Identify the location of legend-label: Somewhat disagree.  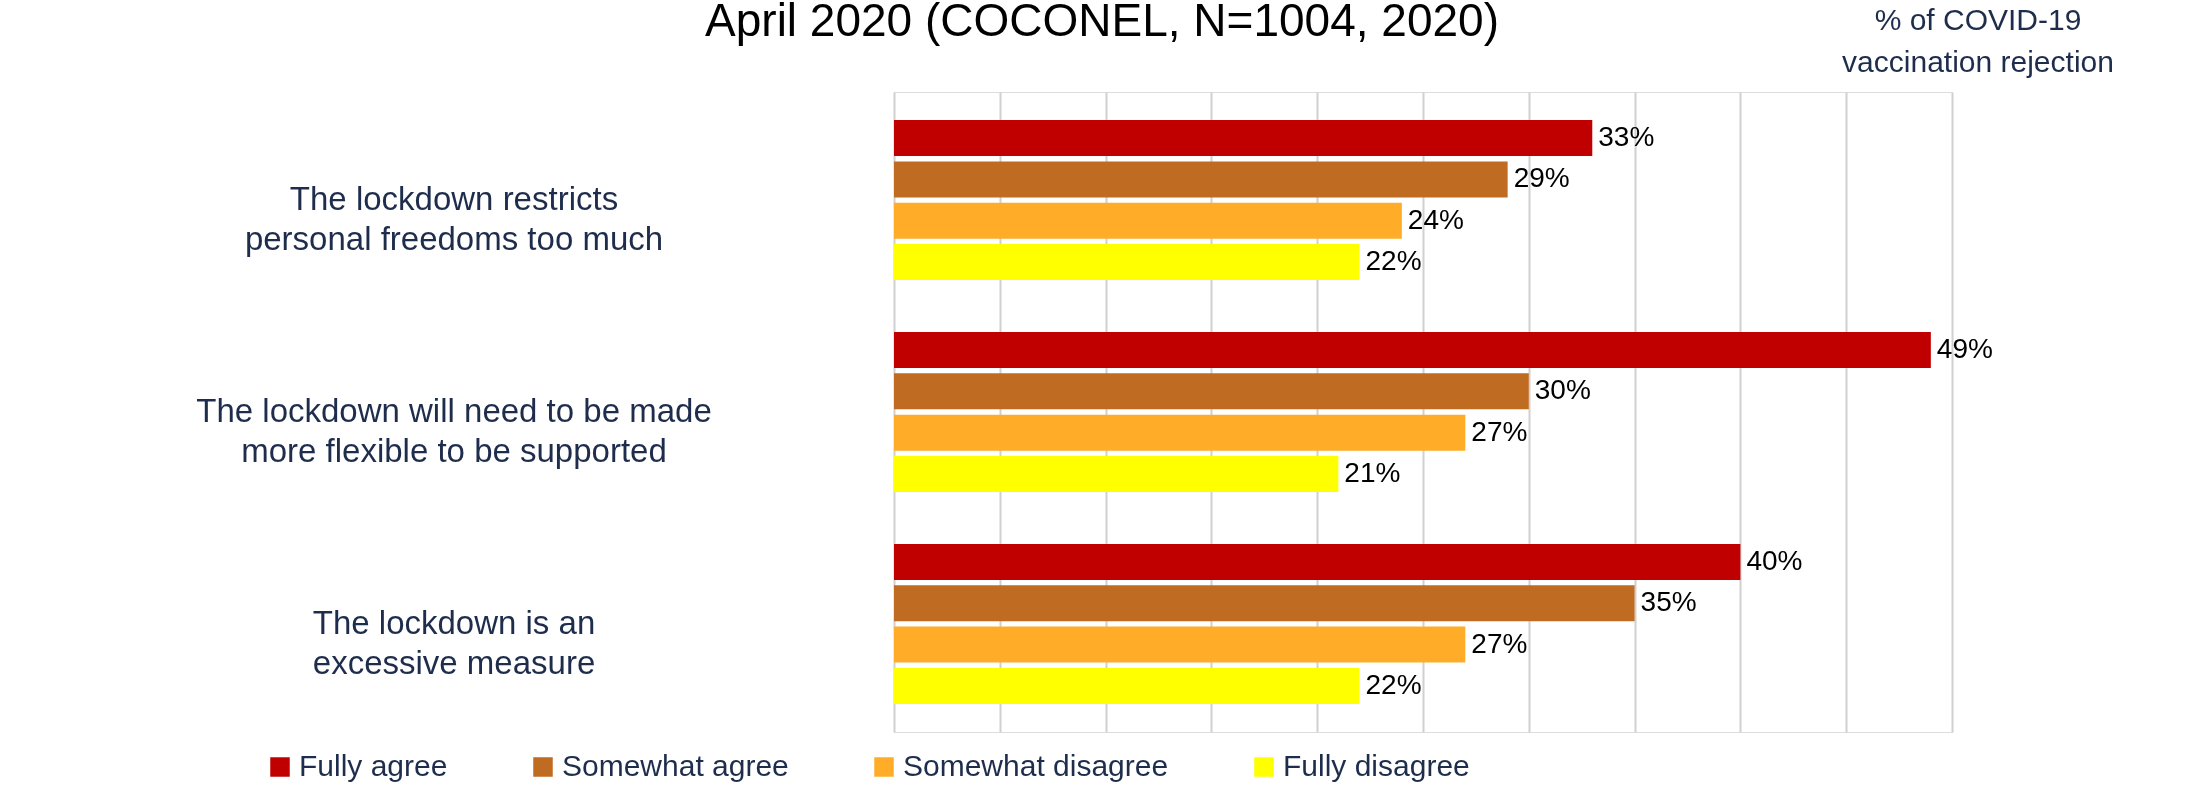
(1036, 765).